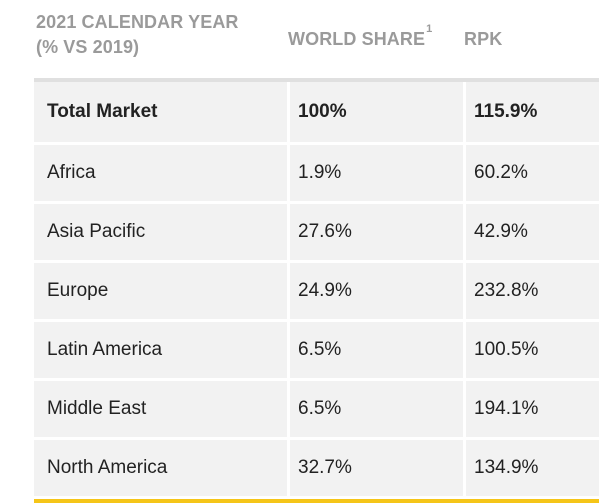 The width and height of the screenshot is (599, 503). I want to click on region-cell: Latin America, so click(160, 350).